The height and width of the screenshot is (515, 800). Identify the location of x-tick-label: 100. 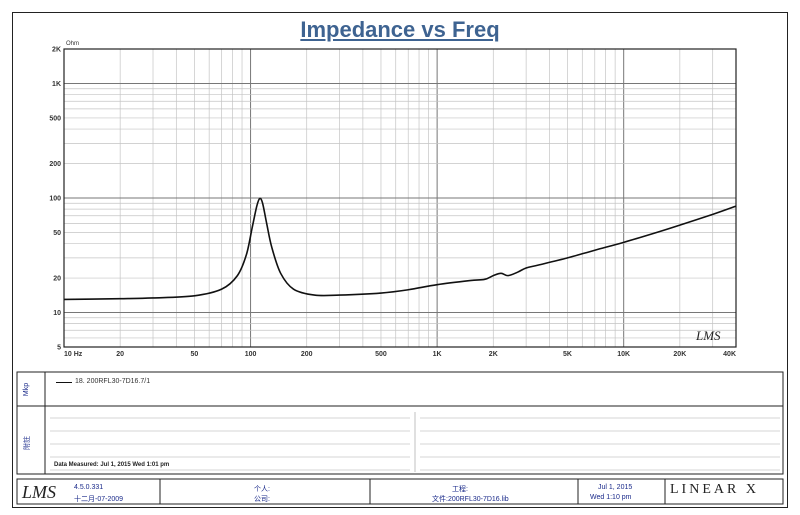
(251, 354).